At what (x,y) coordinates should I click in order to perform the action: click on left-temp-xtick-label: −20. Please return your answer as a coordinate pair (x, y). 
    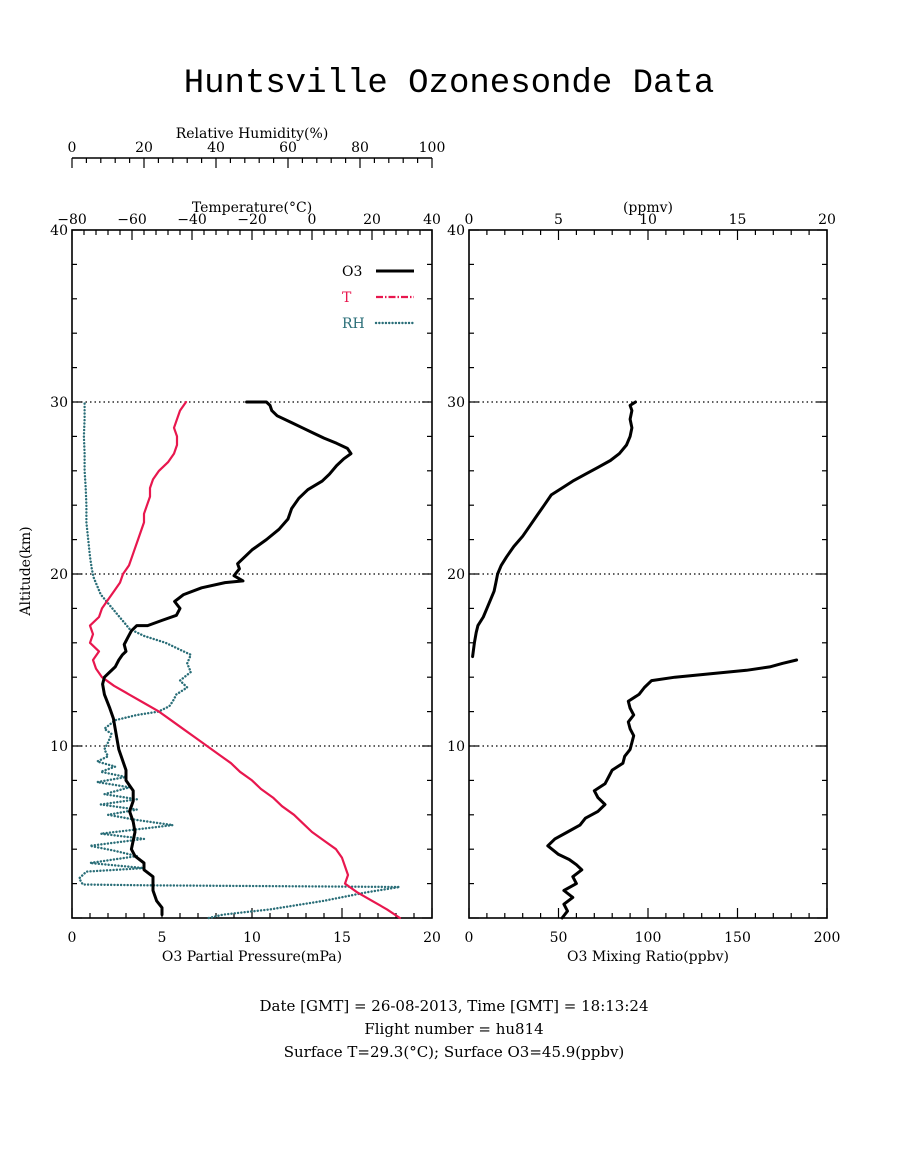
    Looking at the image, I should click on (252, 220).